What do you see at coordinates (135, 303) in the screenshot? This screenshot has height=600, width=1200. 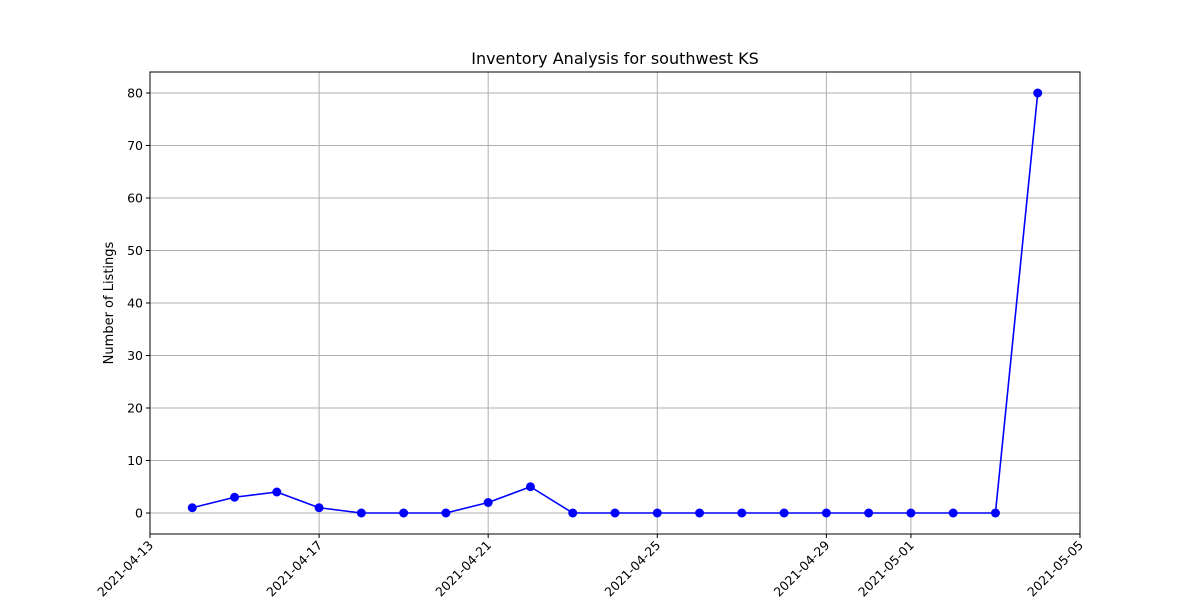 I see `y-tick-label: 40` at bounding box center [135, 303].